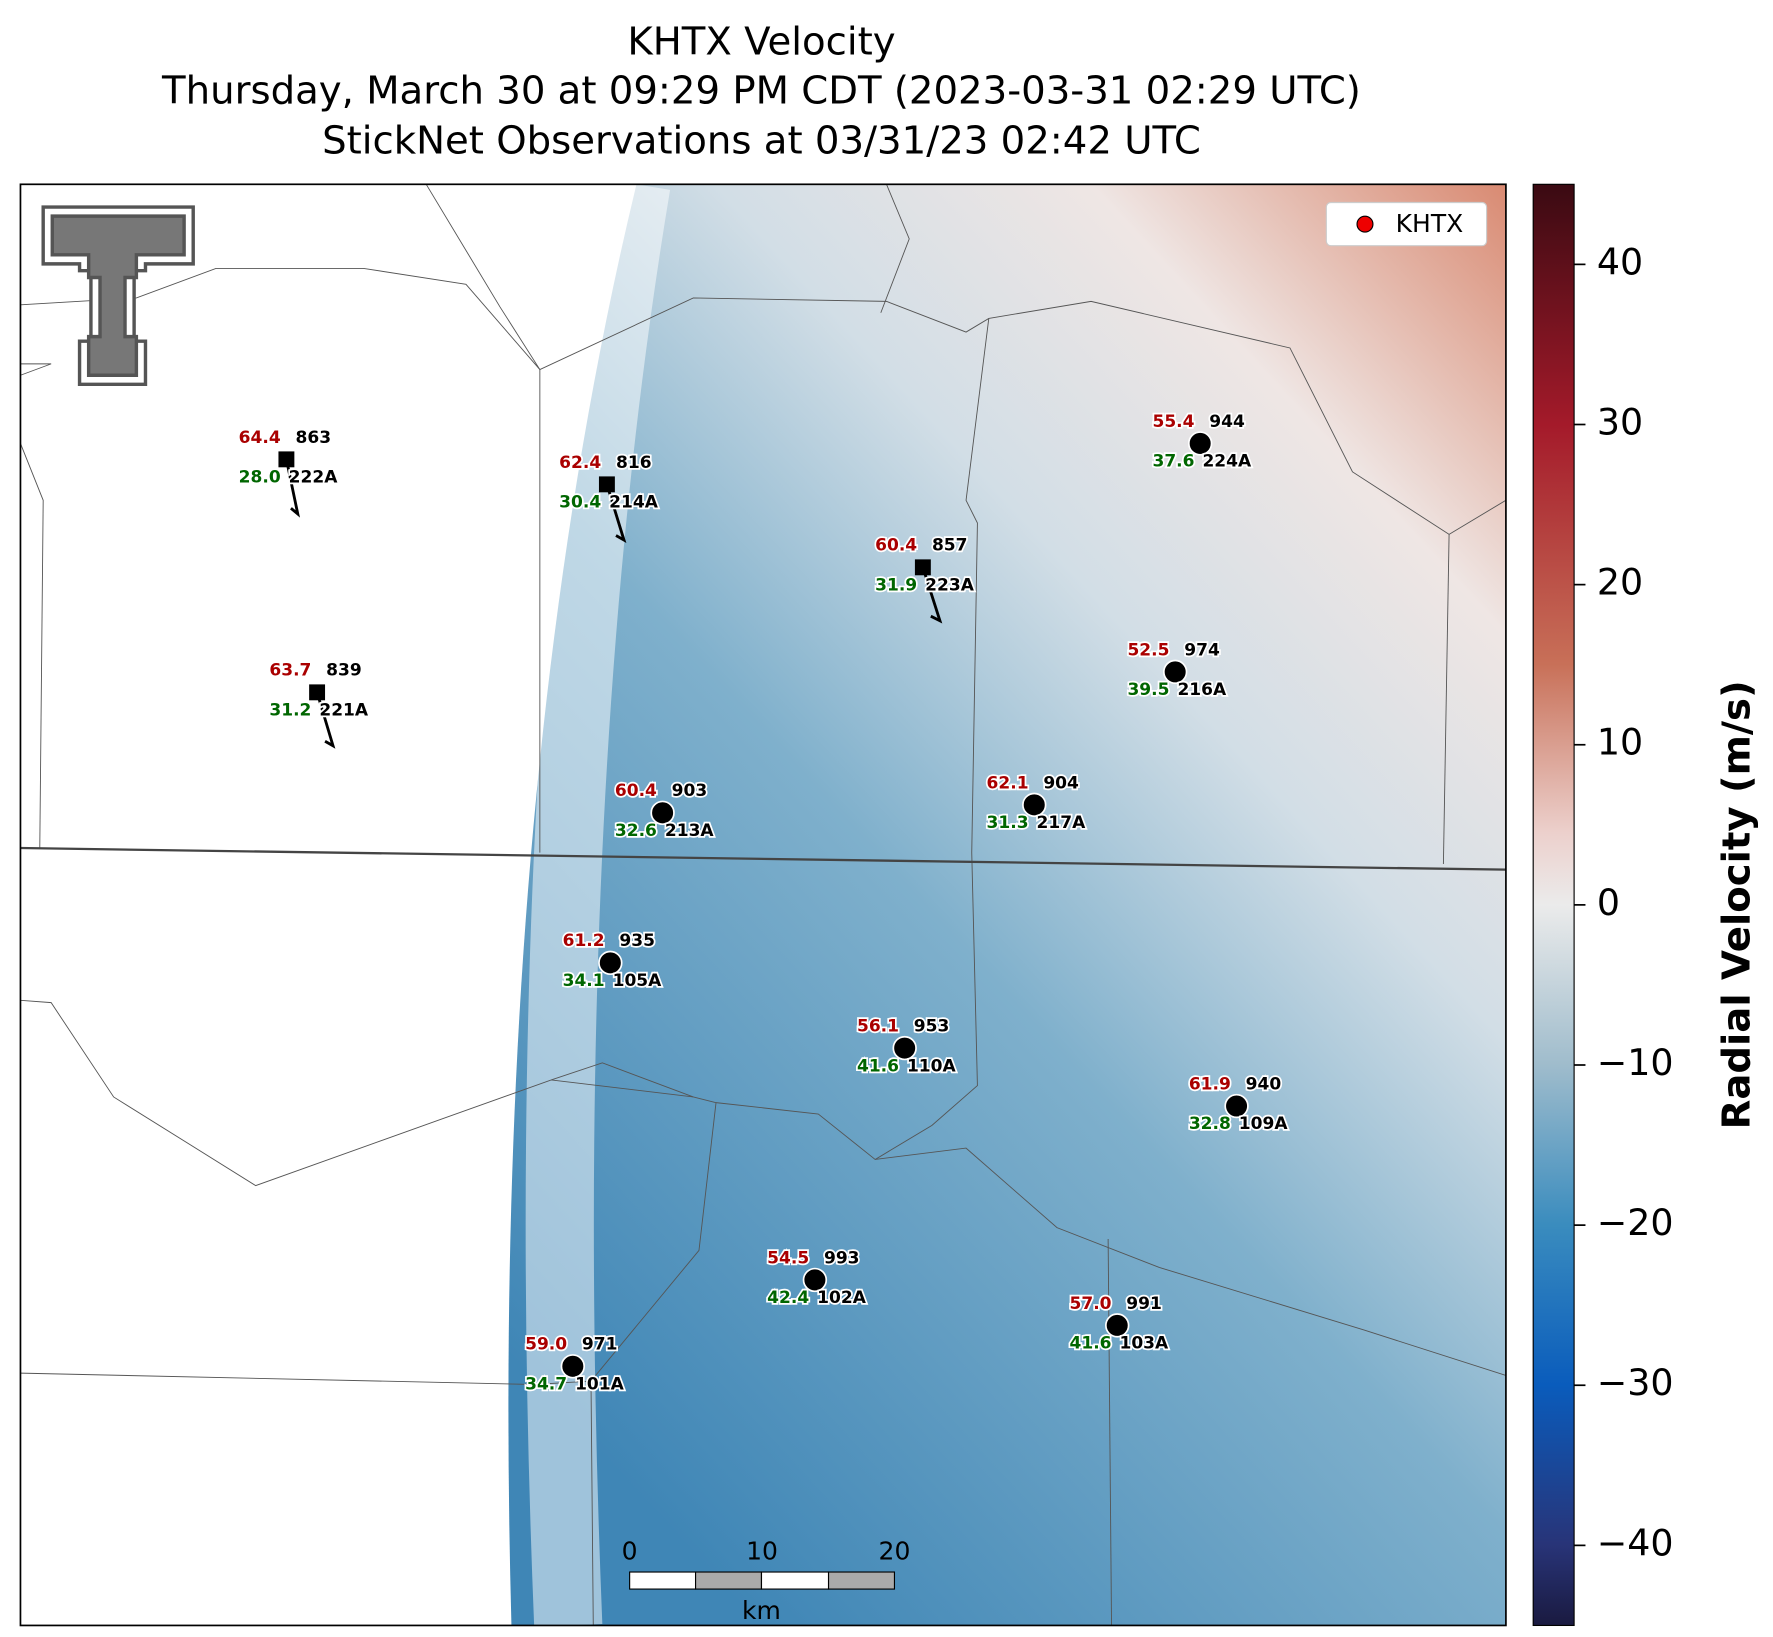  What do you see at coordinates (1736, 904) in the screenshot?
I see `colorbar-label: Radial Velocity (m/s)` at bounding box center [1736, 904].